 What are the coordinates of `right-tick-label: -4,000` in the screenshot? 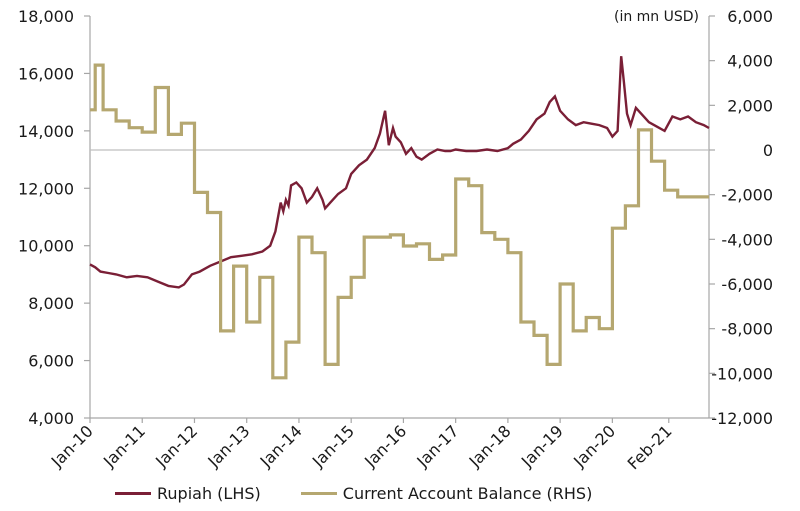 It's located at (747, 239).